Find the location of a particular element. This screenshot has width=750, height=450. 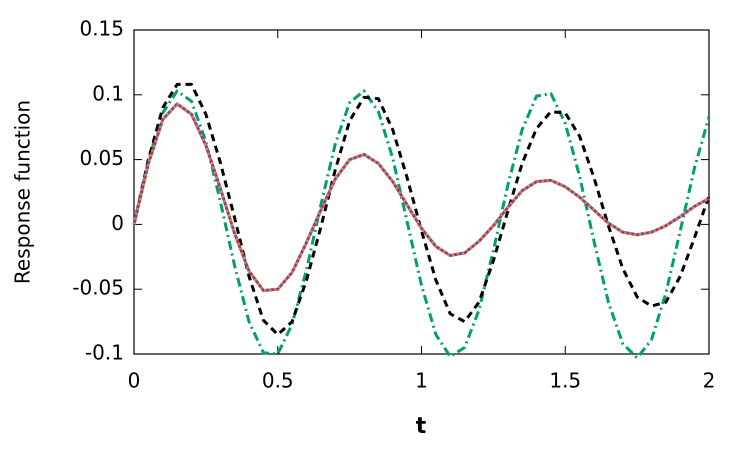

x-tick-label: 2 is located at coordinates (709, 381).